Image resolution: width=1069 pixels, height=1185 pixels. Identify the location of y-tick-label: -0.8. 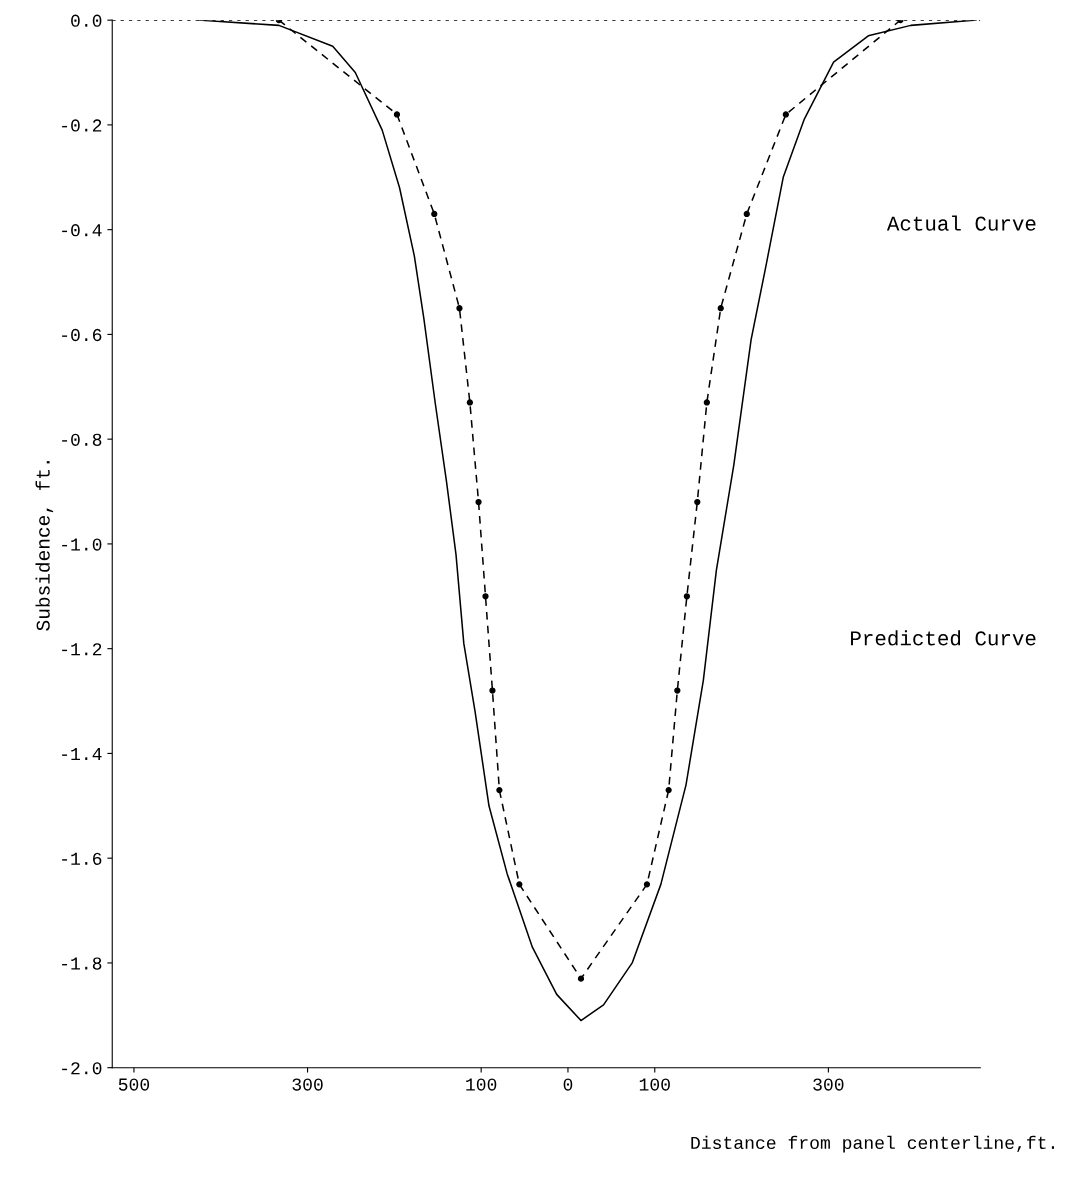
(82, 439).